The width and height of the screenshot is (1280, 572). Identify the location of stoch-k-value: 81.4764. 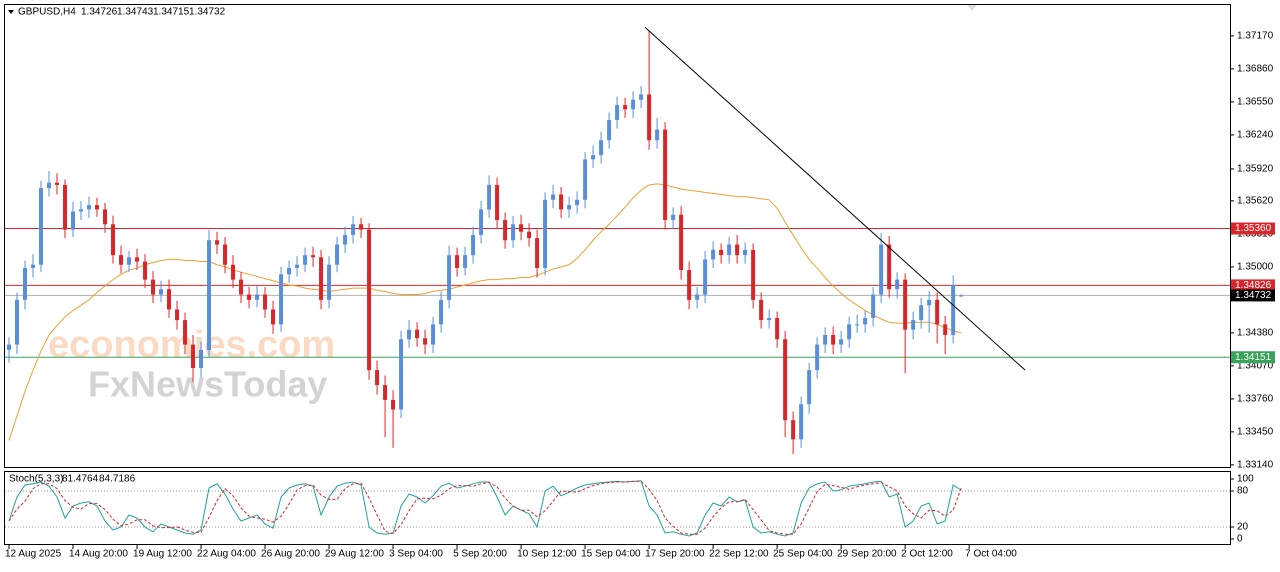
(80, 479).